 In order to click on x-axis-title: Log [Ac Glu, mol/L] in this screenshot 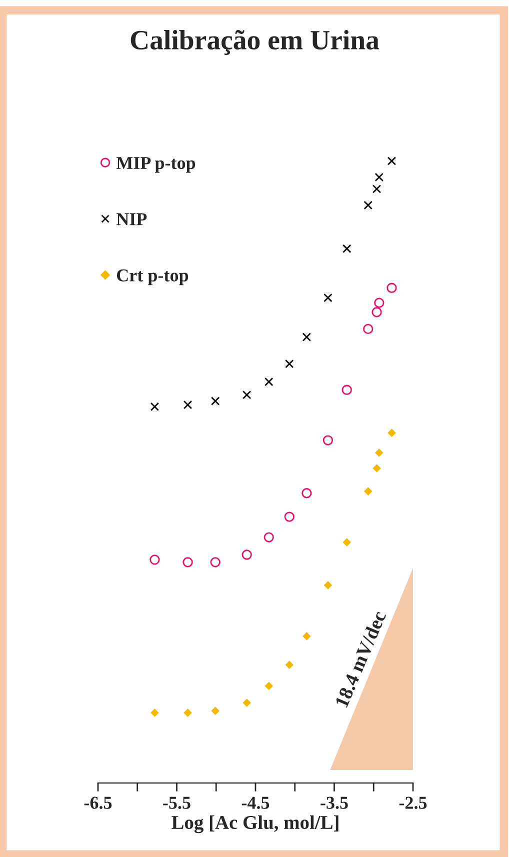, I will do `click(255, 824)`.